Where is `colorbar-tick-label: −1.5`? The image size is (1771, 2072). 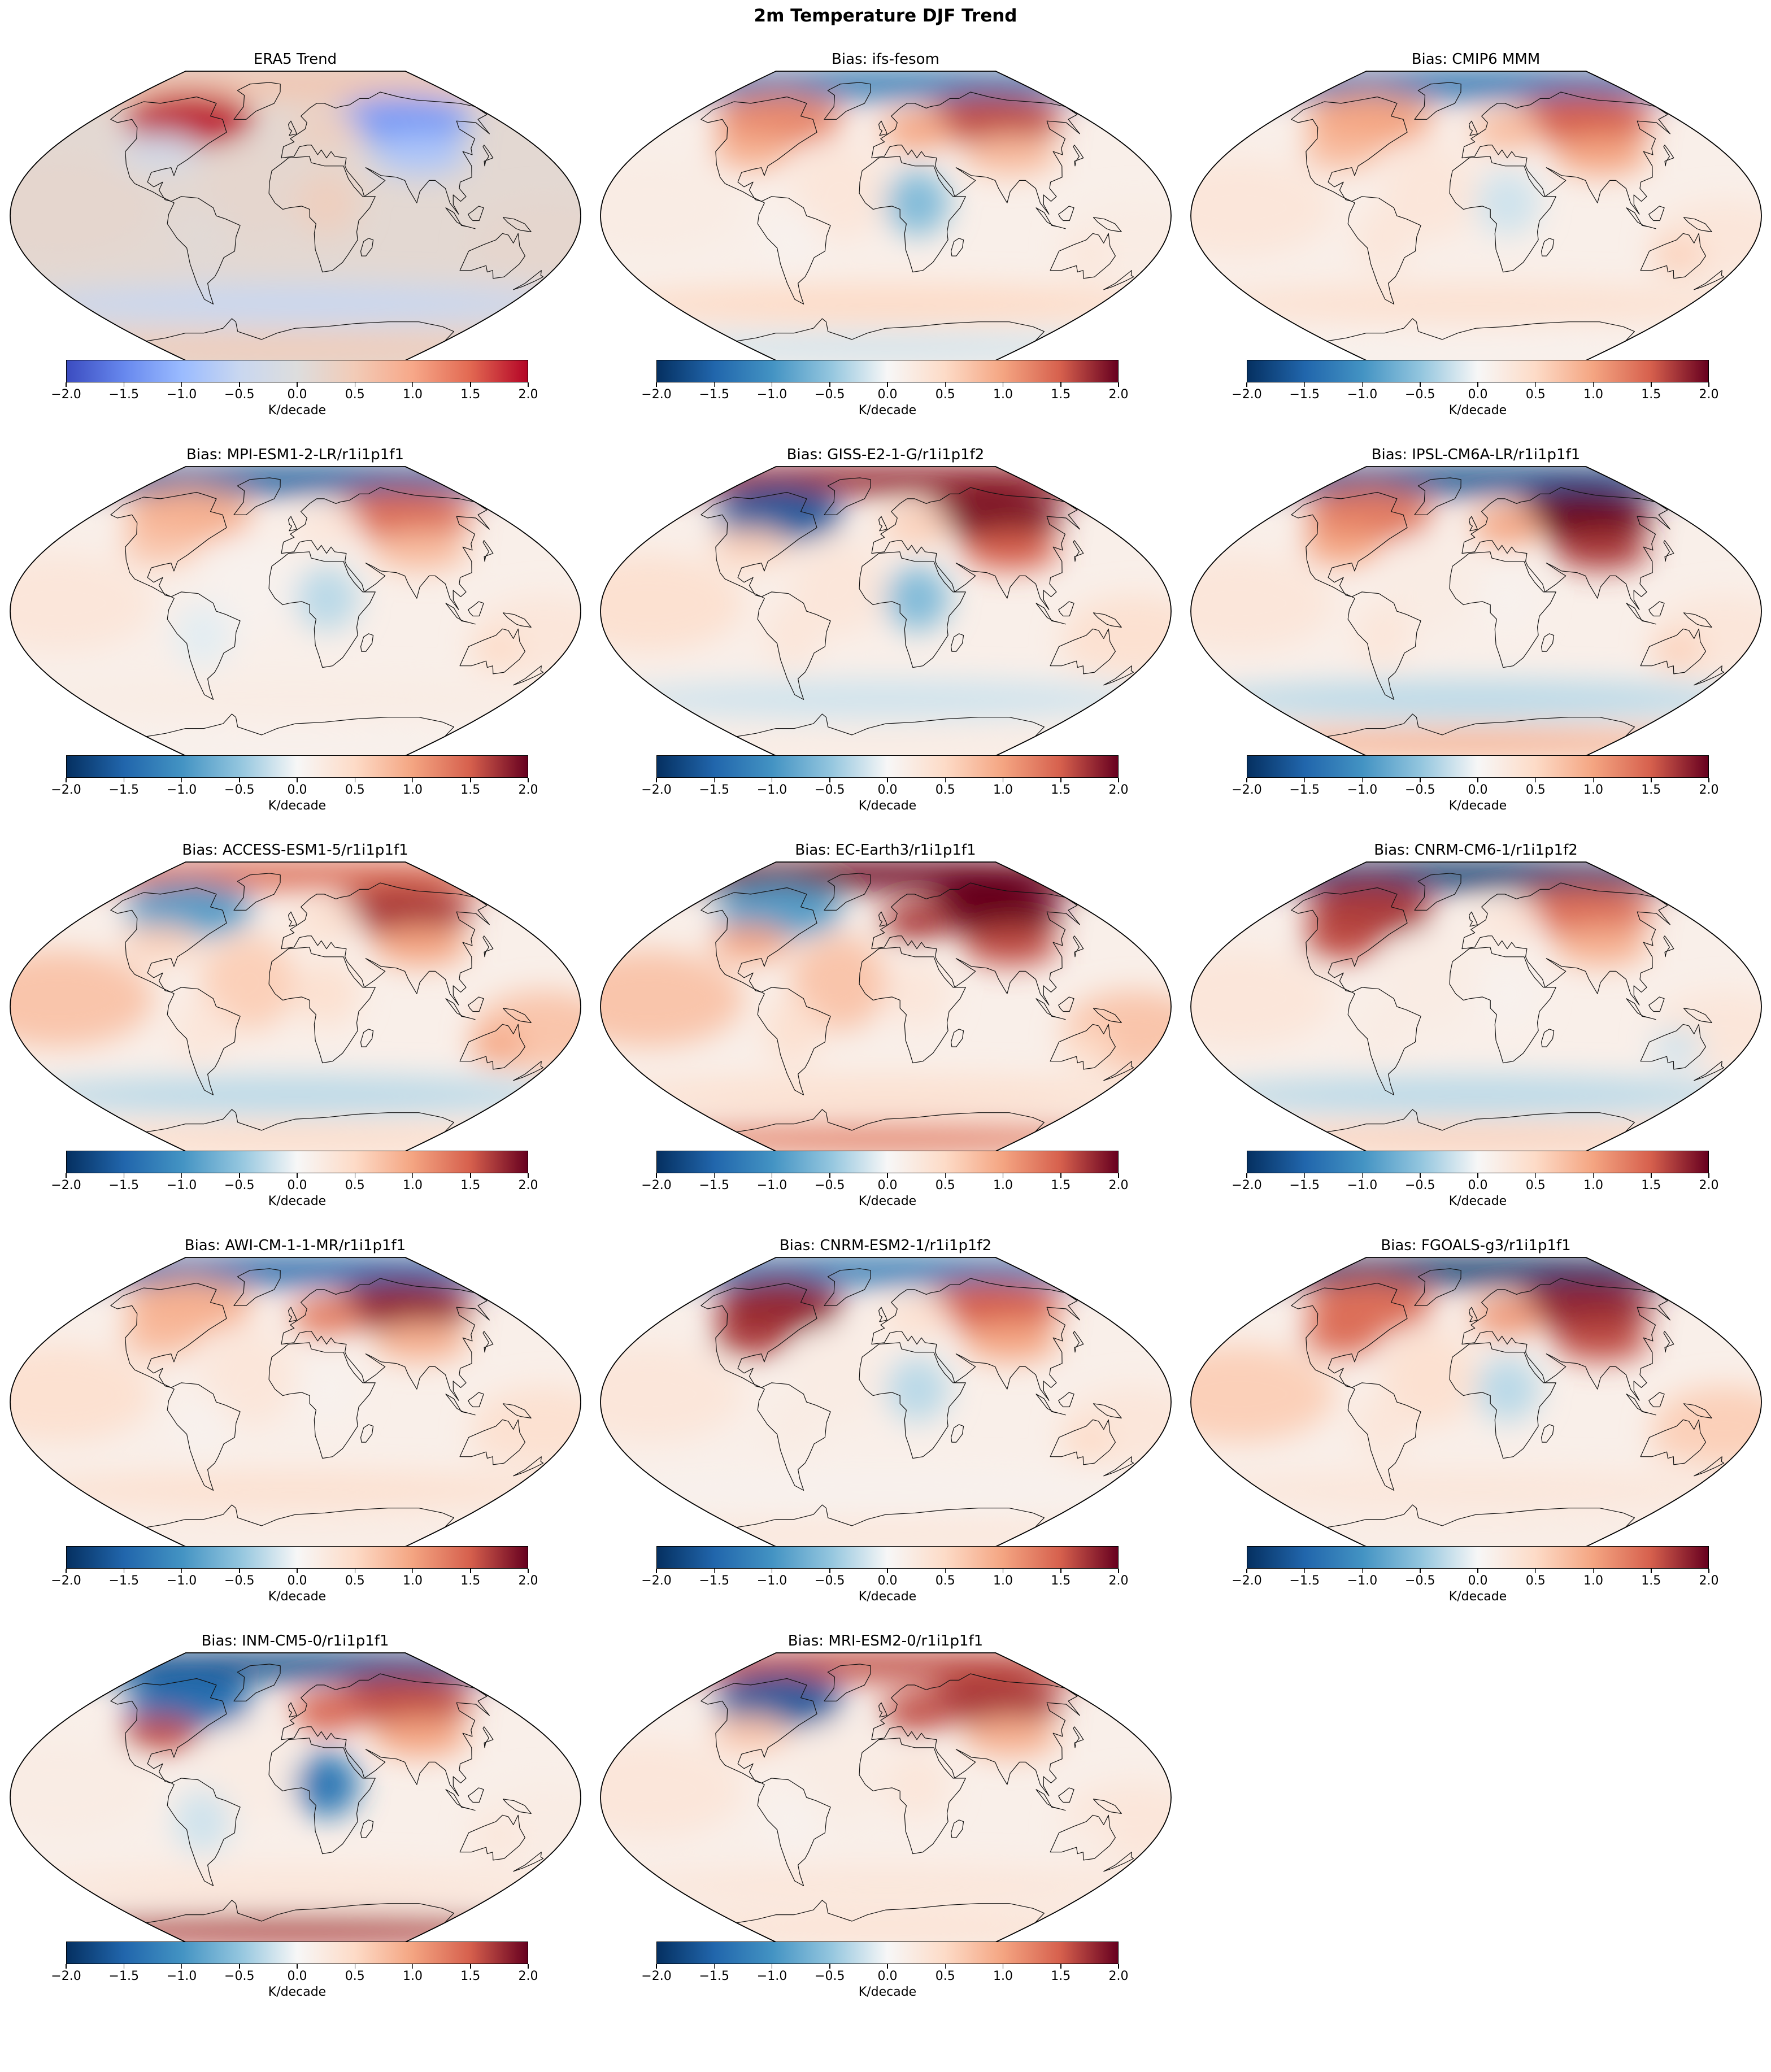
colorbar-tick-label: −1.5 is located at coordinates (123, 1581).